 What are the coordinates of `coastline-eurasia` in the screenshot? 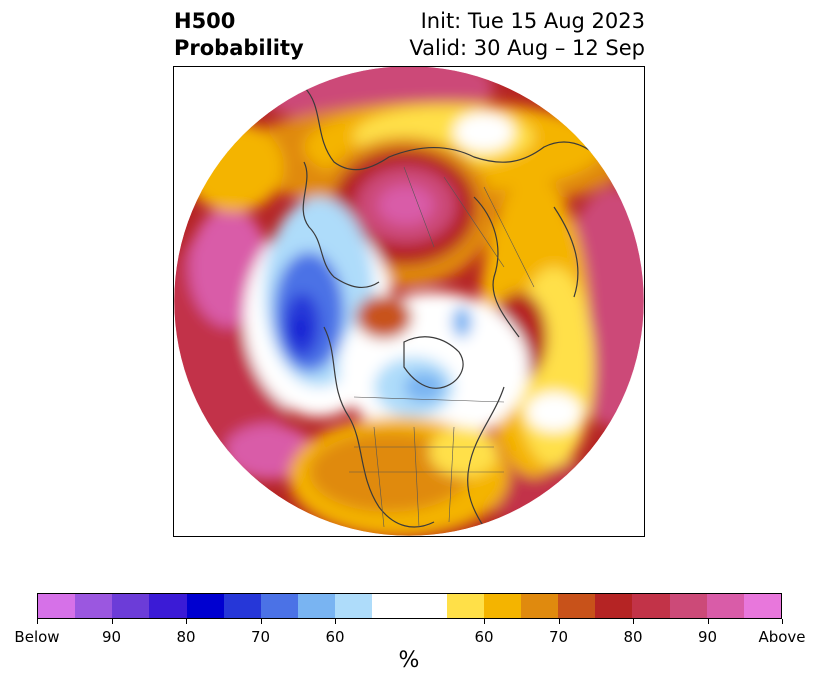 It's located at (454, 128).